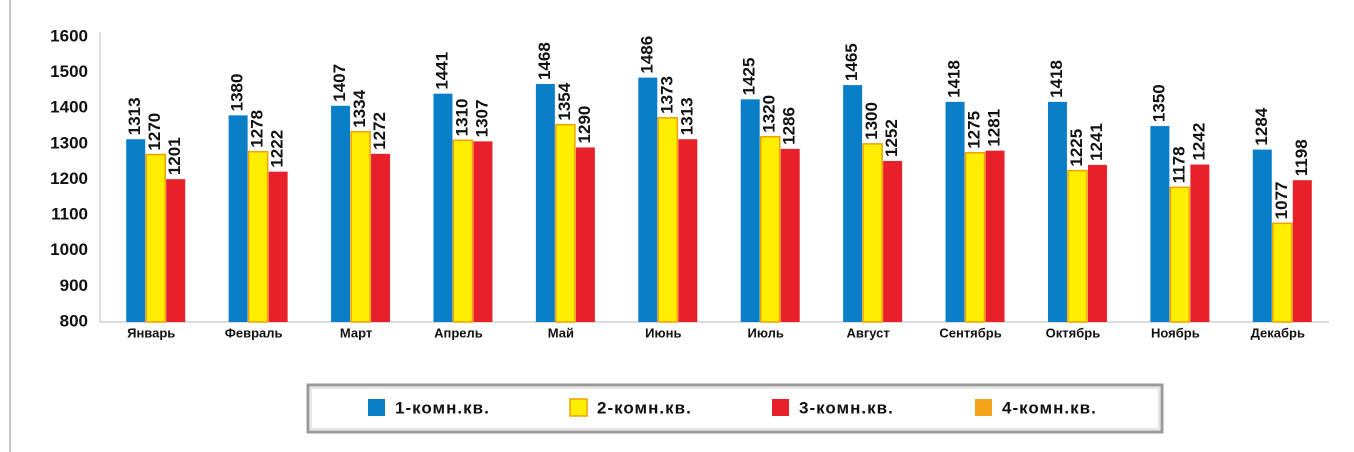 This screenshot has height=452, width=1354. I want to click on legend-box, so click(735, 408).